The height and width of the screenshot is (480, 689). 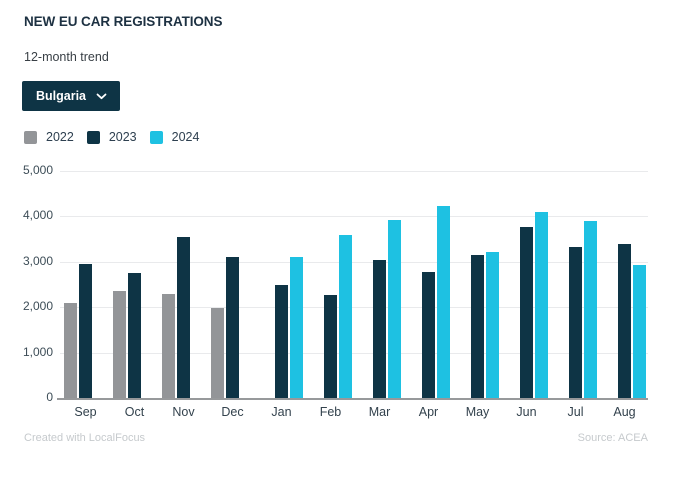 What do you see at coordinates (575, 322) in the screenshot?
I see `bar-2023-jul` at bounding box center [575, 322].